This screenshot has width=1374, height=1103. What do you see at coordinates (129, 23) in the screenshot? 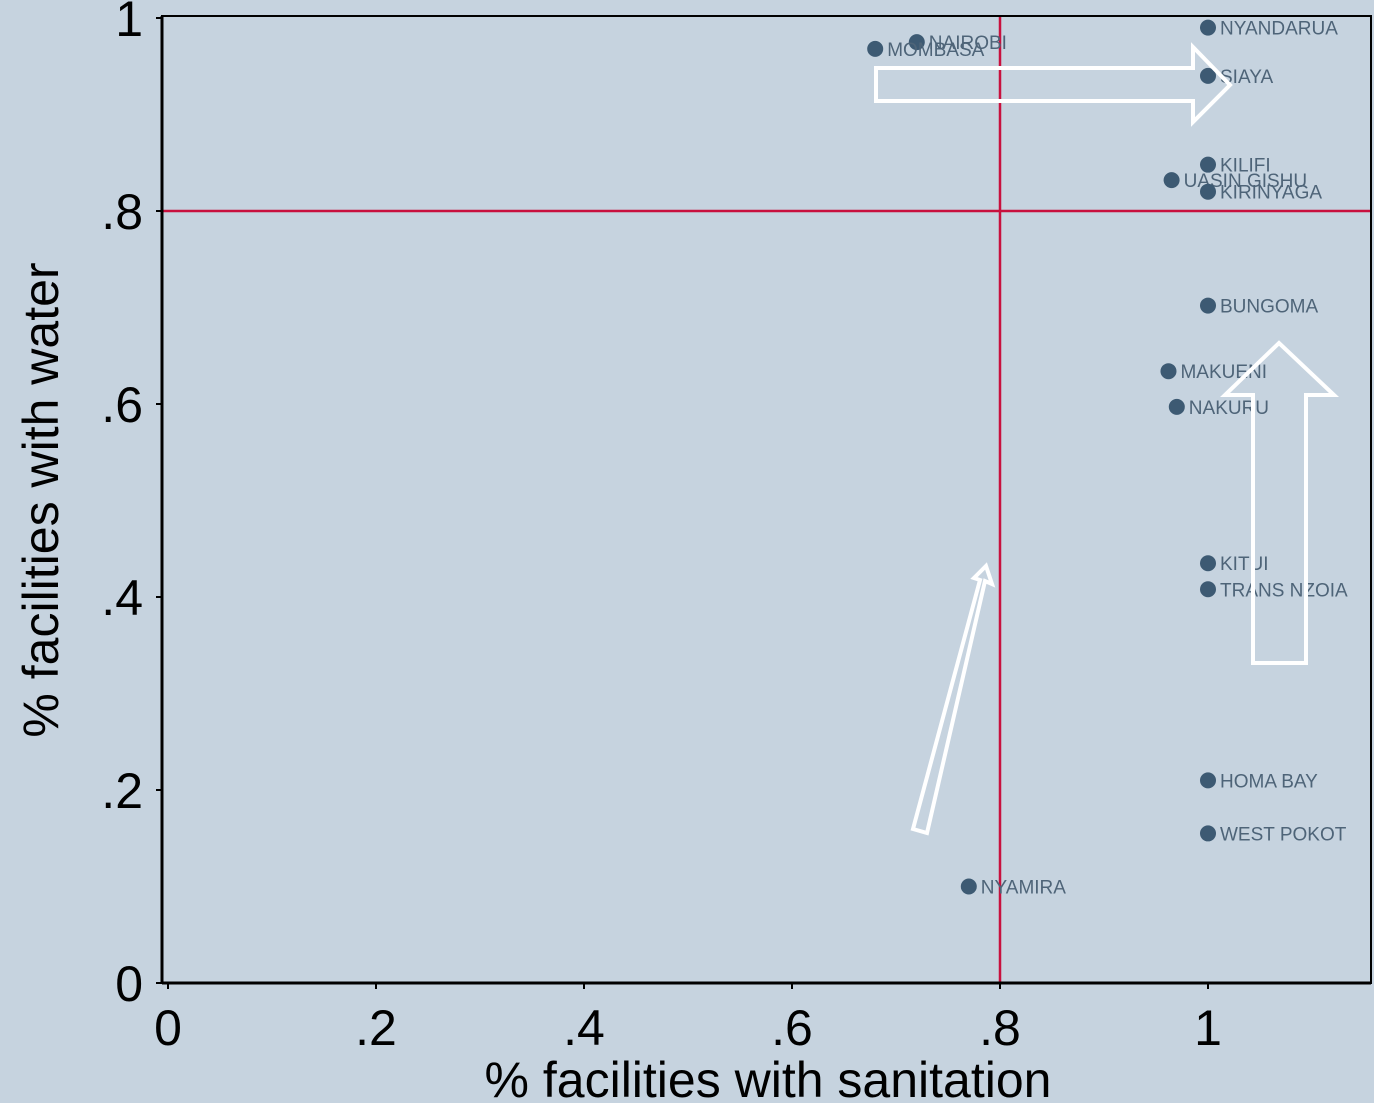
I see `y-tick-label: 1` at bounding box center [129, 23].